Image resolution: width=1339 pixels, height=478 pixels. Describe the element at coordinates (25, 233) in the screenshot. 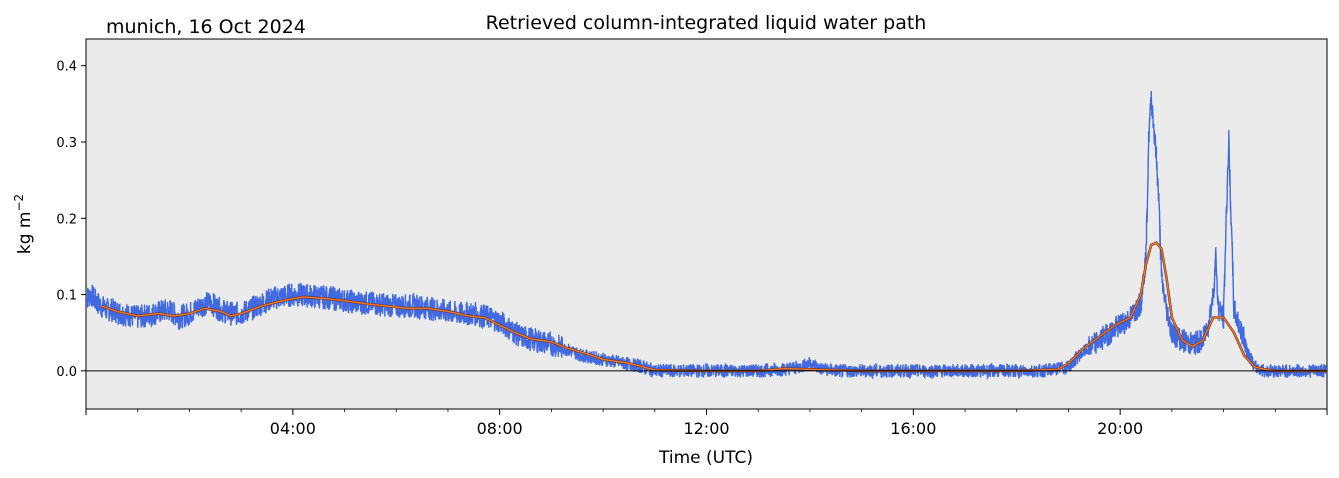

I see `y-axis-label-text: kg m` at that location.